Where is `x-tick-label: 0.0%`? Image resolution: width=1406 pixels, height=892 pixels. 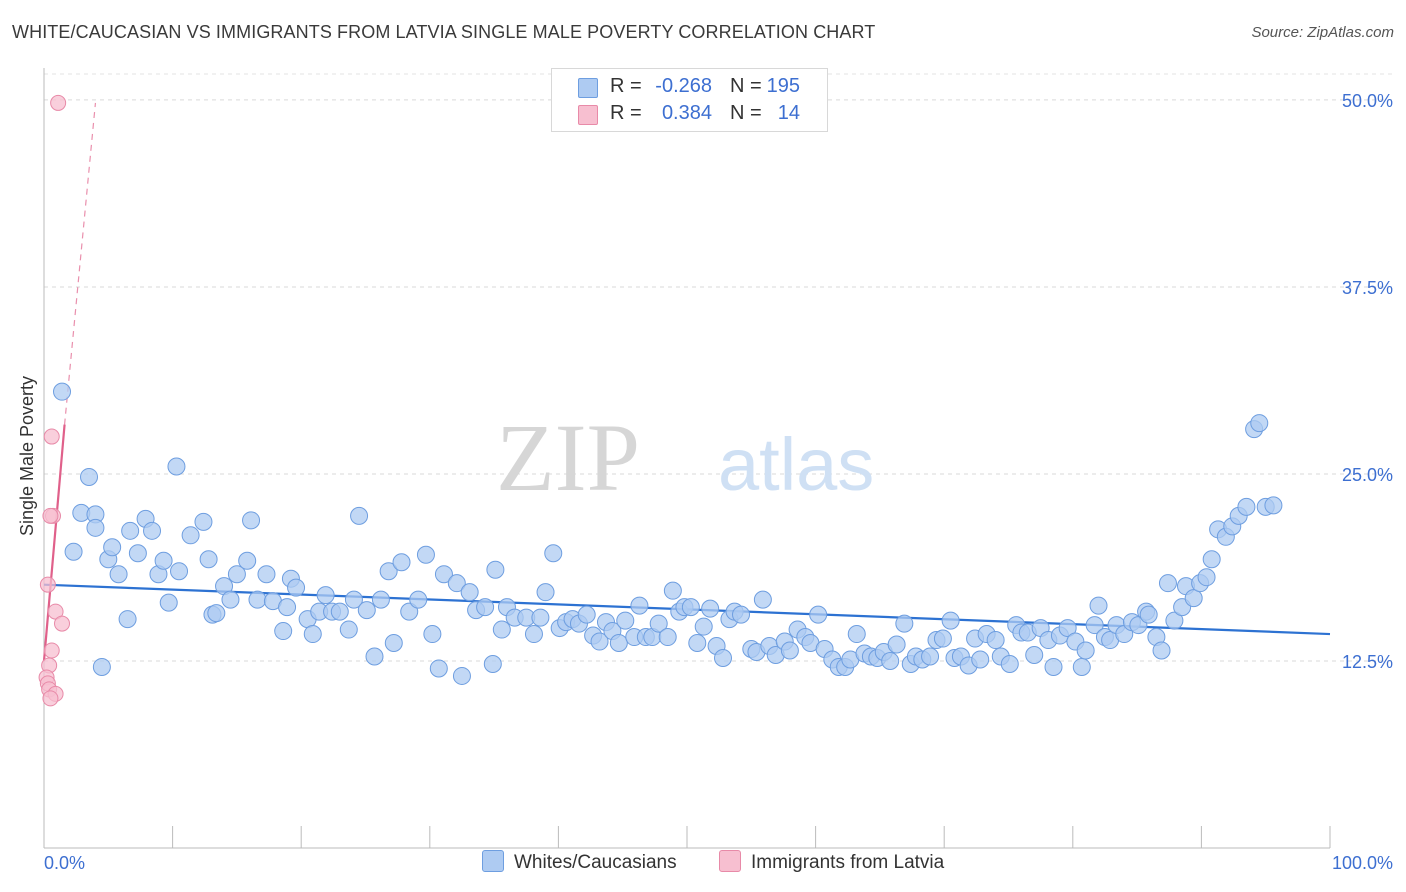
x-tick-label: 0.0% is located at coordinates (64, 863).